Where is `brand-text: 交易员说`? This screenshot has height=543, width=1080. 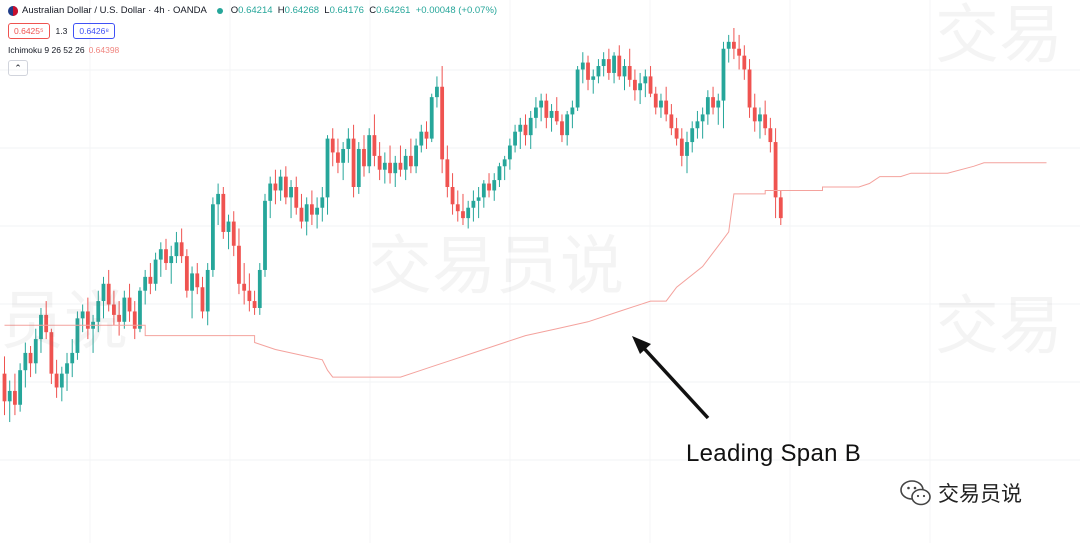
brand-text: 交易员说 is located at coordinates (980, 494).